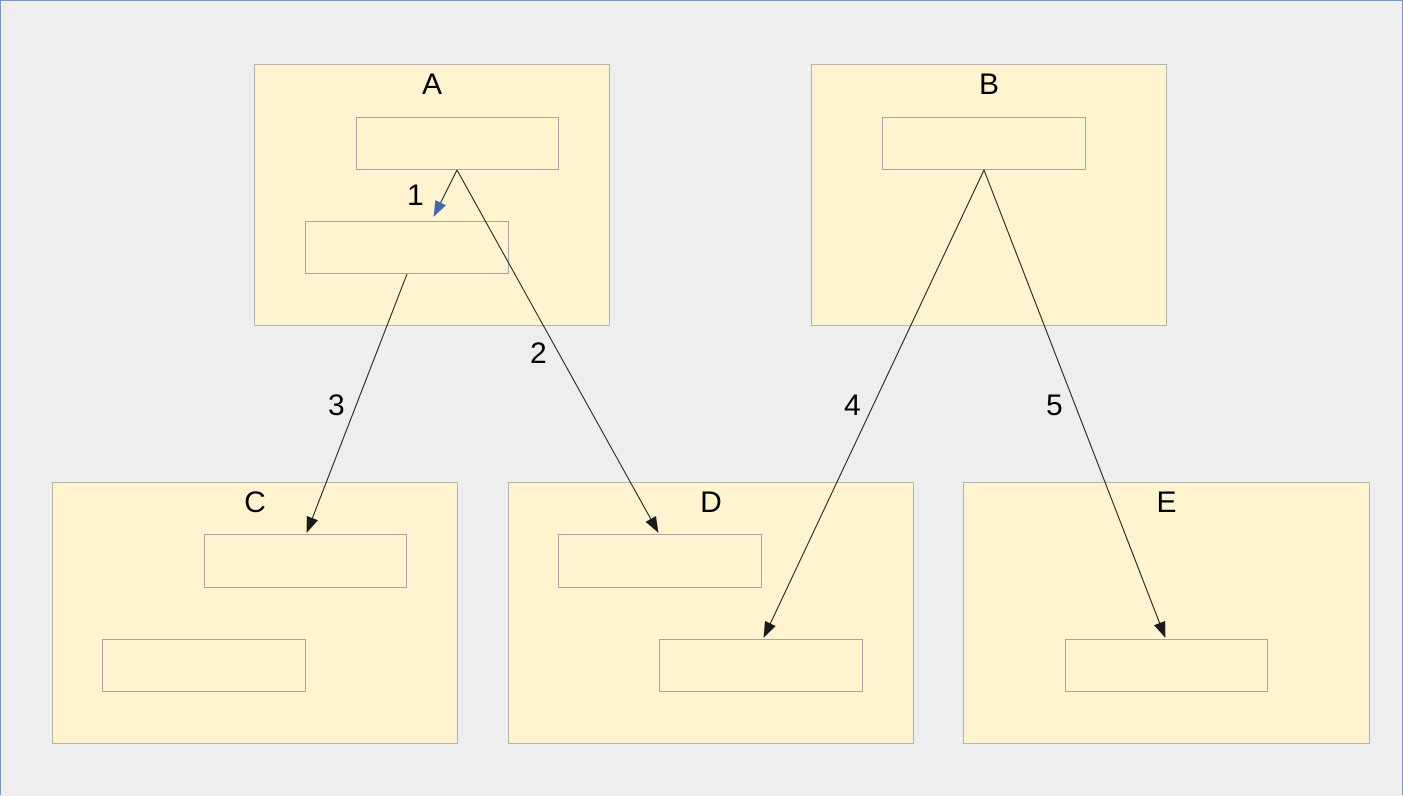 The image size is (1403, 796). What do you see at coordinates (431, 84) in the screenshot?
I see `group-a-label: A` at bounding box center [431, 84].